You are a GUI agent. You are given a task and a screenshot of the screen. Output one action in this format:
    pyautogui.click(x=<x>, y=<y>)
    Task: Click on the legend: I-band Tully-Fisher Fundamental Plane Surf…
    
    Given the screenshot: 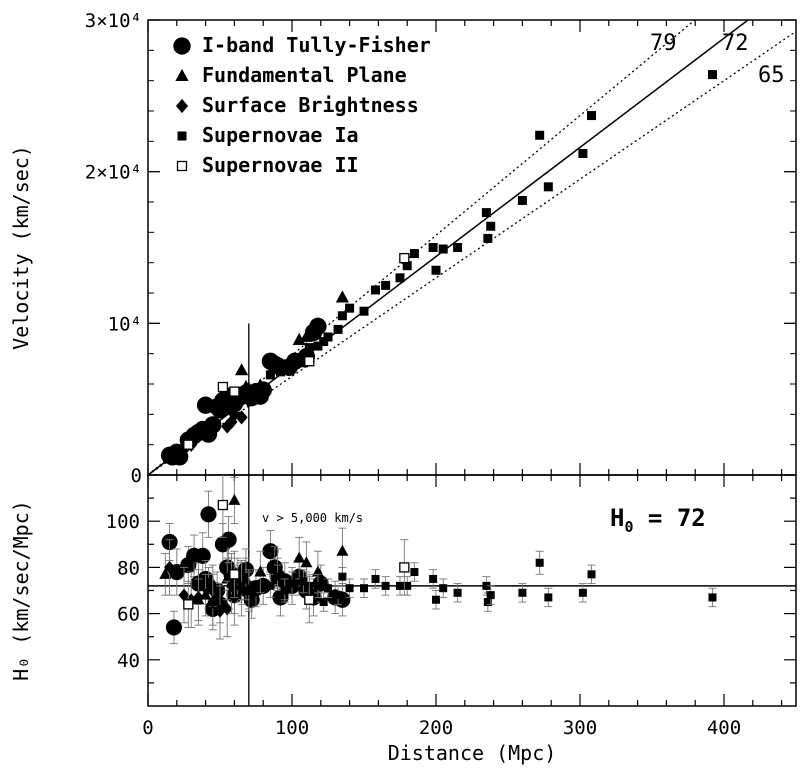 What is the action you would take?
    pyautogui.click(x=302, y=105)
    